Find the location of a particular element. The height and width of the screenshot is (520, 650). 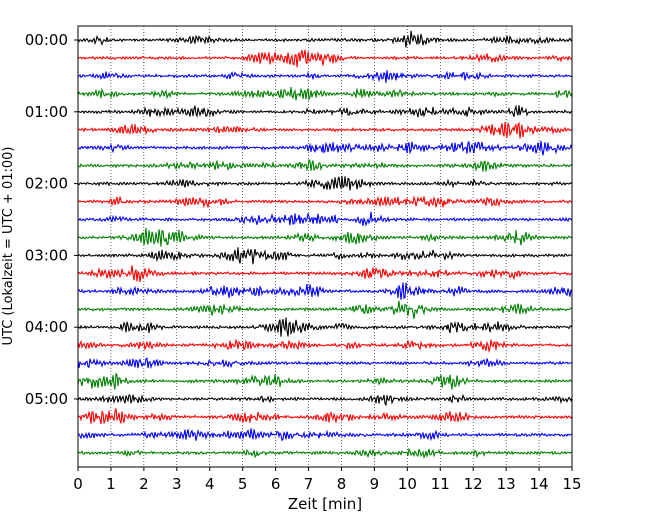

x-tick-label: 3 is located at coordinates (177, 484).